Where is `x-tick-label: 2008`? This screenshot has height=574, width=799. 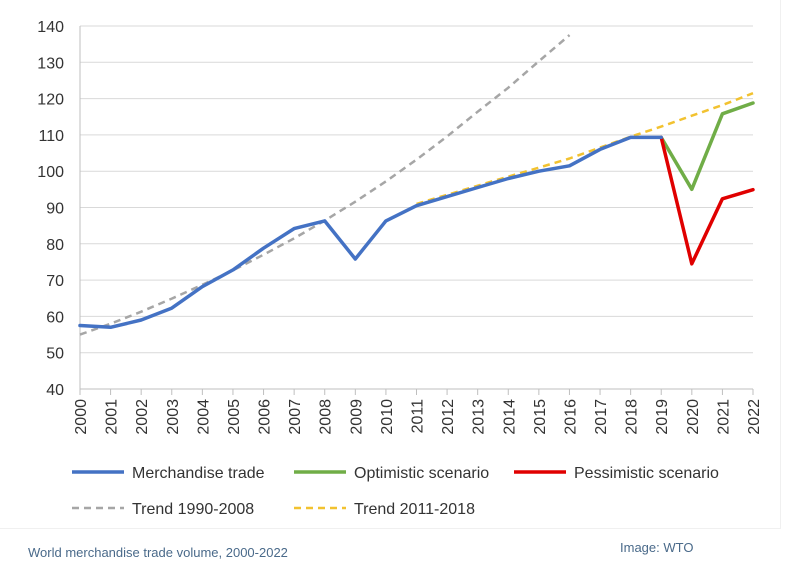
x-tick-label: 2008 is located at coordinates (326, 417).